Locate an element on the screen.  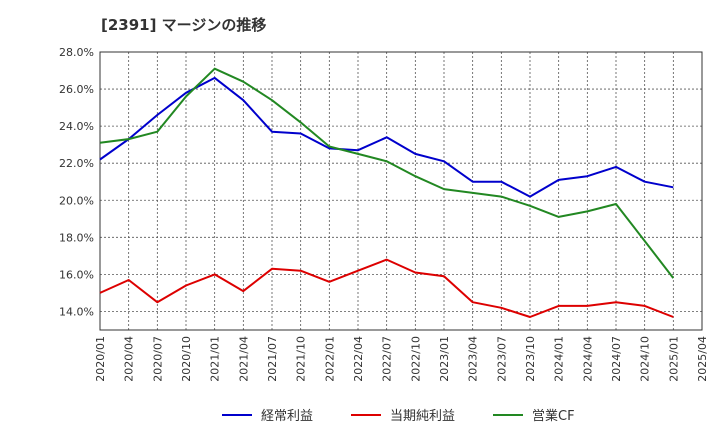
x-tick-label: 2021/04 is located at coordinates (243, 359).